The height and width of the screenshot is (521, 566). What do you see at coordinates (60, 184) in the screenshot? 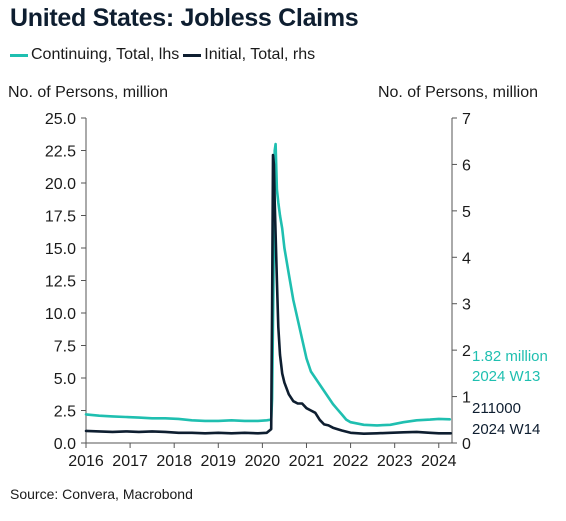
I see `left-tick-label: 20.0` at bounding box center [60, 184].